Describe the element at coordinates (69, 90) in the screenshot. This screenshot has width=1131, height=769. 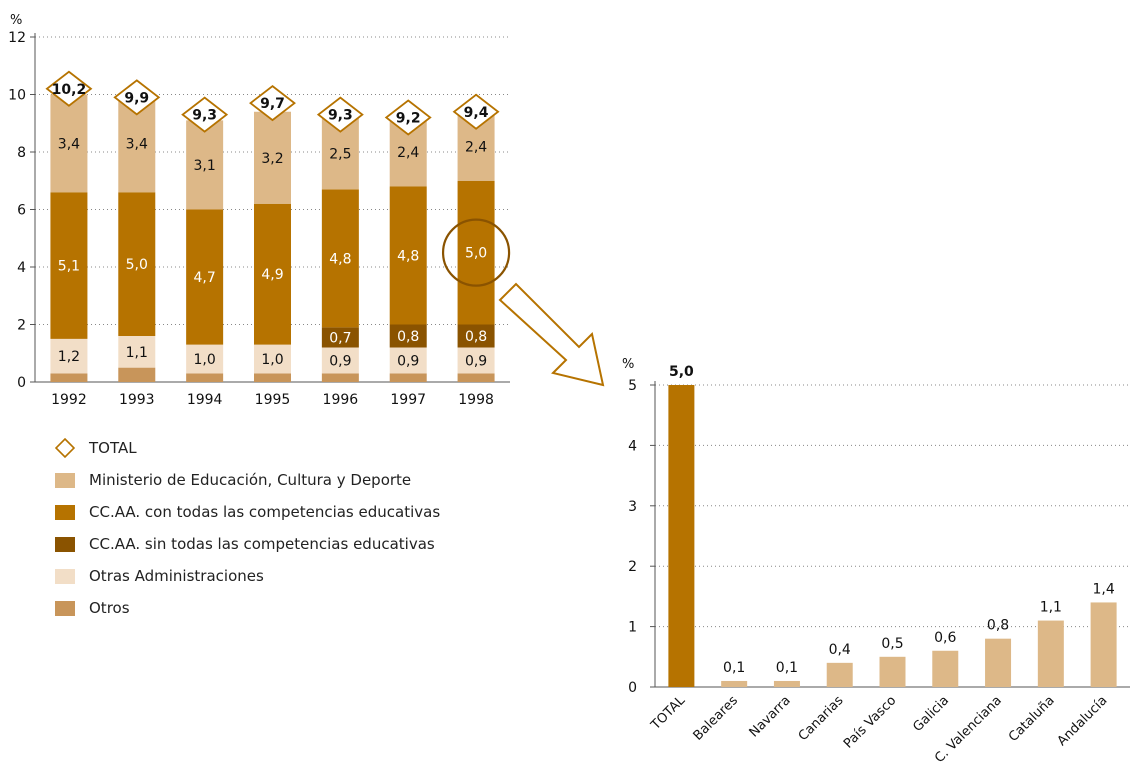
I see `total-label: 10,2` at that location.